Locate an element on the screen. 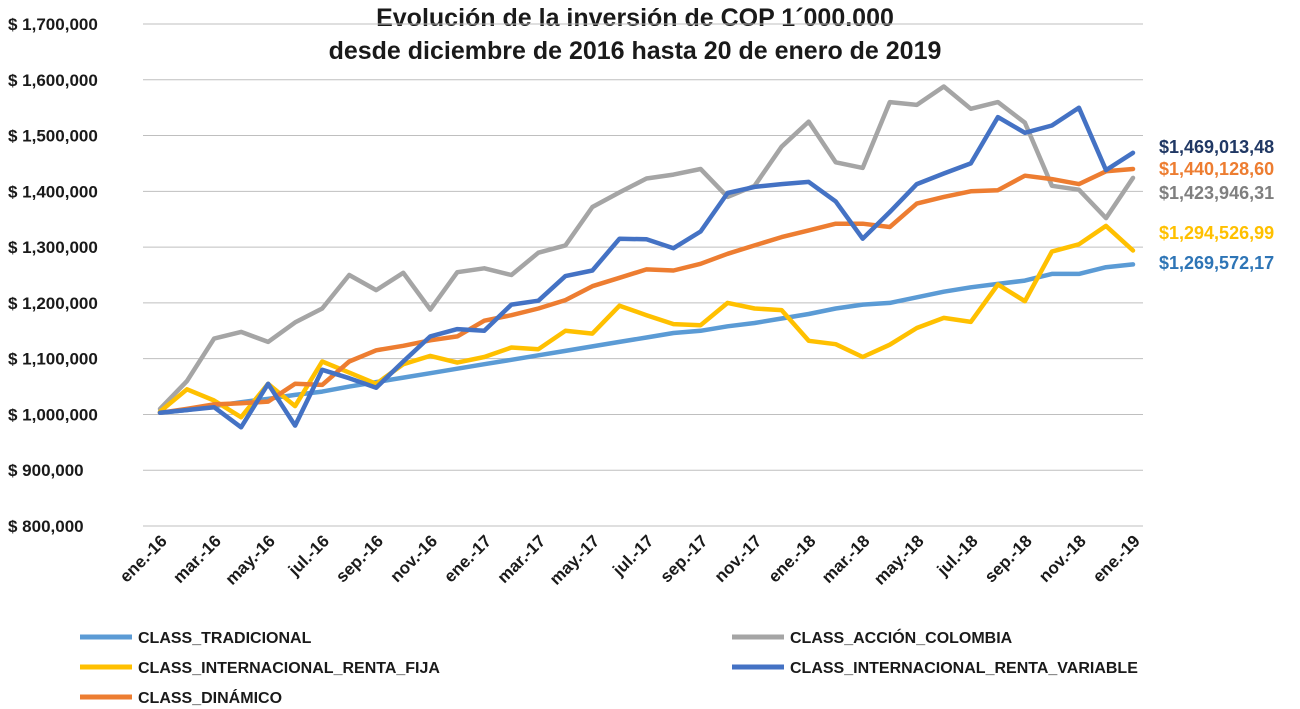 This screenshot has height=709, width=1300. legend-item: CLASS_ACCIÓN_COLOMBIA is located at coordinates (872, 637).